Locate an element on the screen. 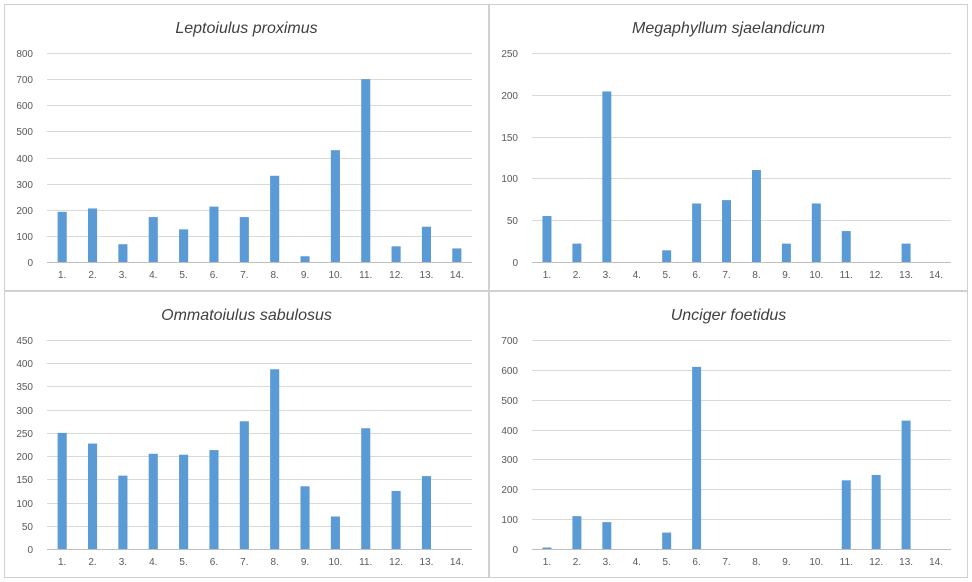  y-tick-label: 450 is located at coordinates (24, 341).